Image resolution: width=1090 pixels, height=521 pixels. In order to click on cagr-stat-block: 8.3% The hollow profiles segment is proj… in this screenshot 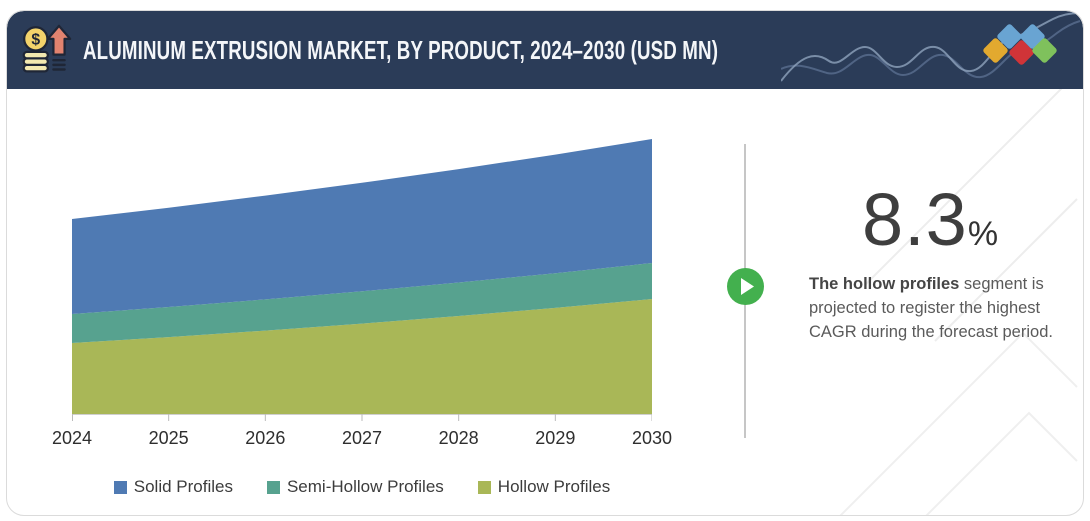, I will do `click(930, 263)`.